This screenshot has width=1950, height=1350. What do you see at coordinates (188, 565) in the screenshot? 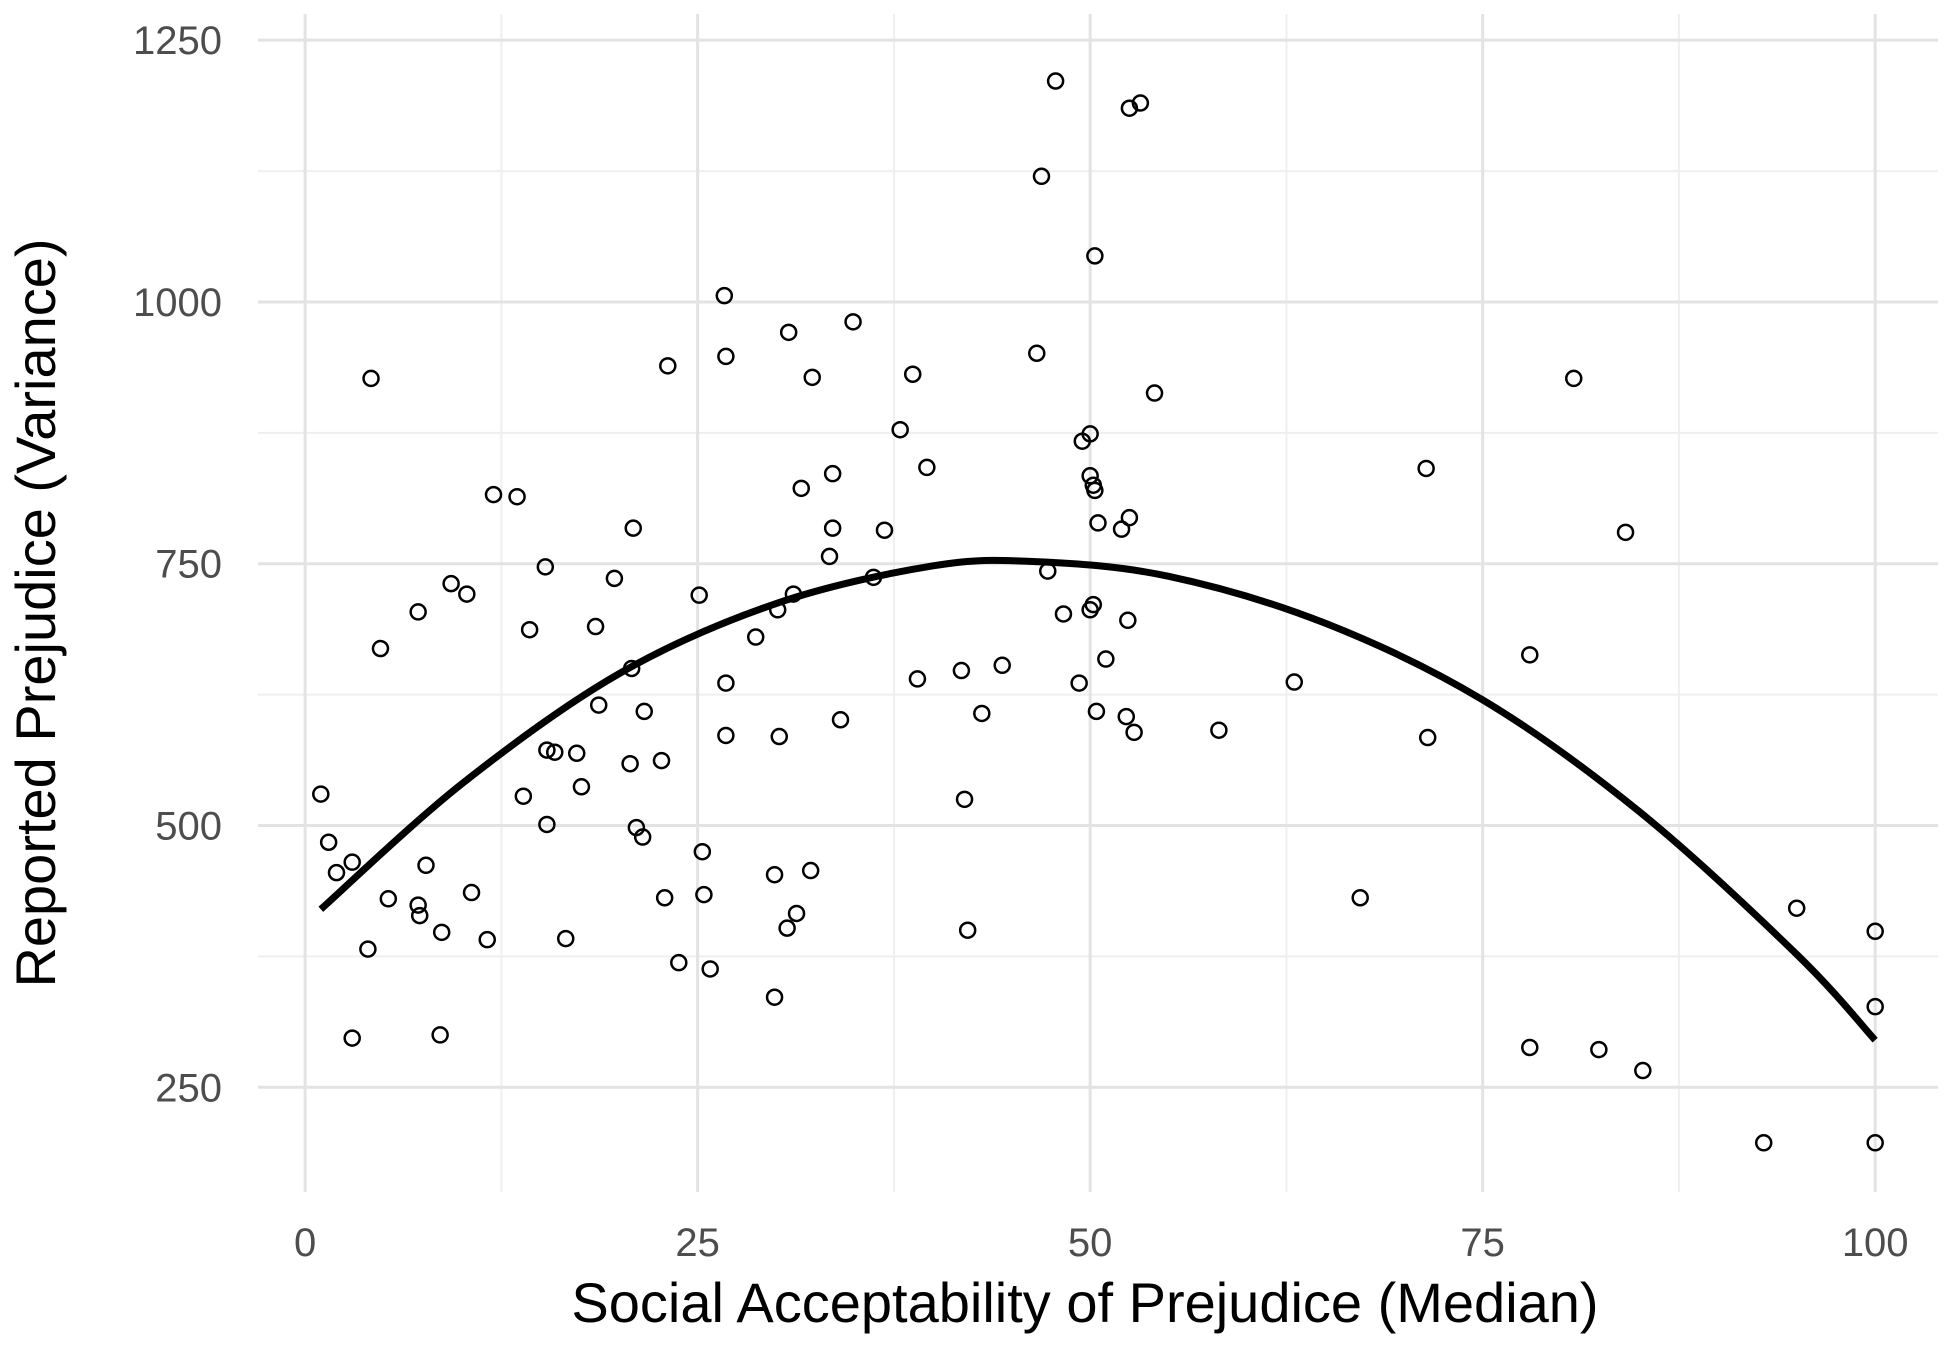
I see `y-tick-label: 750` at bounding box center [188, 565].